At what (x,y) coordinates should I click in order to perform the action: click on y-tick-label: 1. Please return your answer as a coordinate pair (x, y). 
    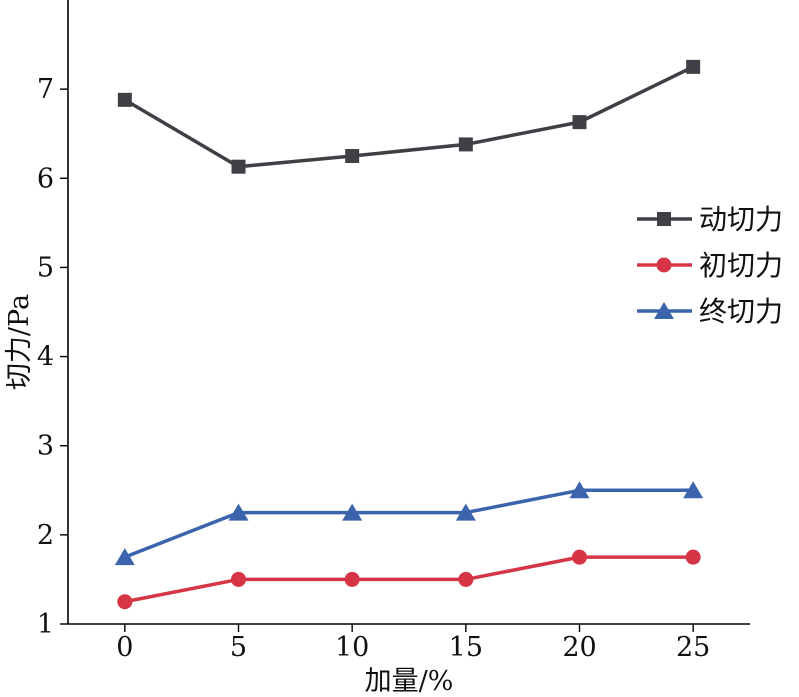
    Looking at the image, I should click on (45, 624).